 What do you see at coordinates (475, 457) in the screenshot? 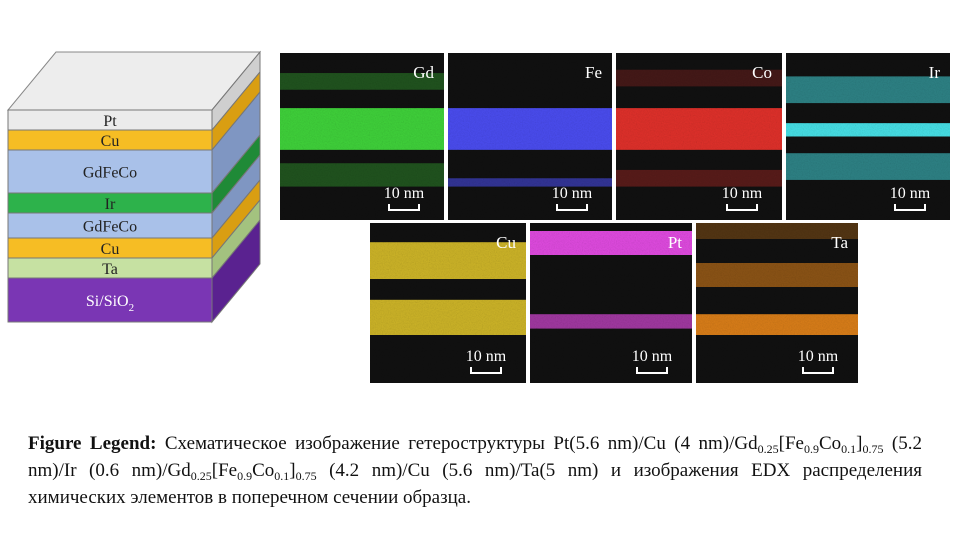
I see `caption-text: (5.2 nm)/Ir (0.6 nm)/Gd` at bounding box center [475, 457].